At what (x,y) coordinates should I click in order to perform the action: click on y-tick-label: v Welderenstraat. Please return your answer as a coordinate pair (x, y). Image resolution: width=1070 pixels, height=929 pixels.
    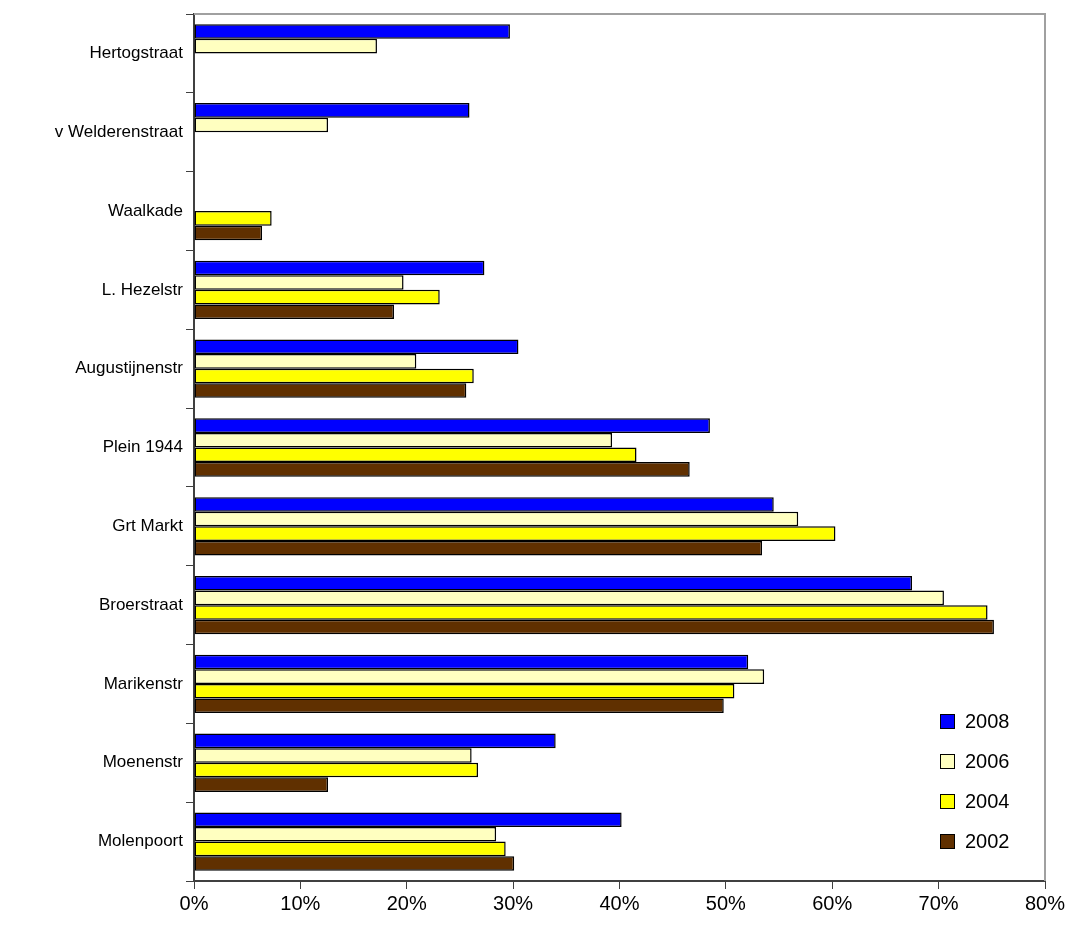
    Looking at the image, I should click on (119, 131).